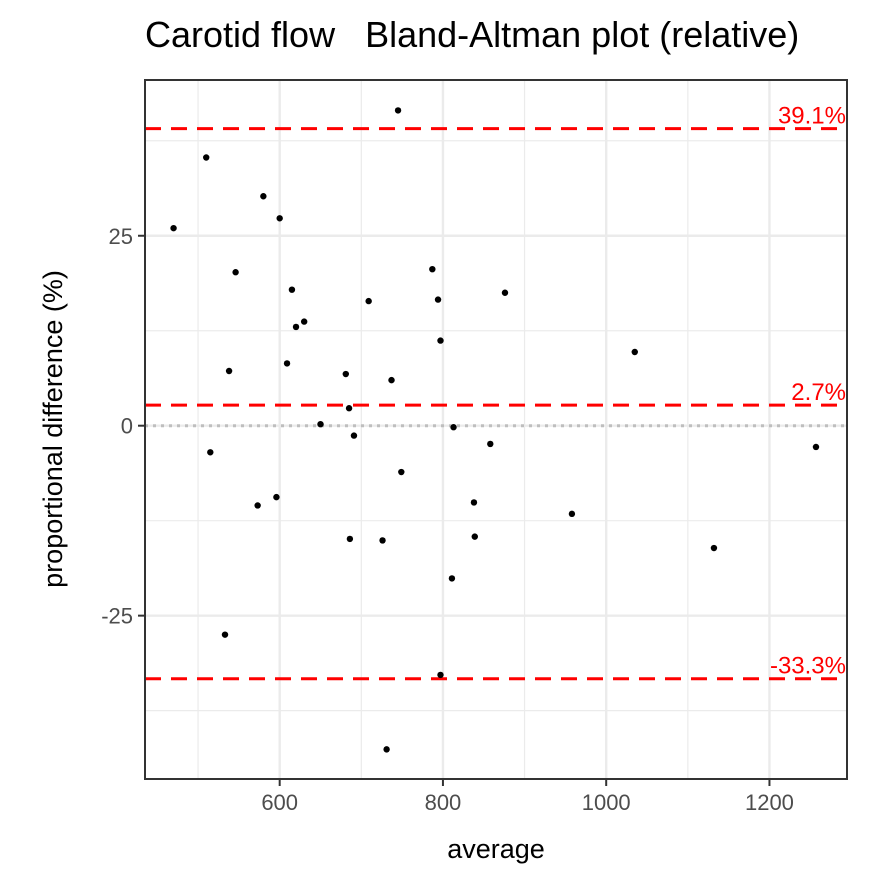 The image size is (885, 885). What do you see at coordinates (818, 392) in the screenshot?
I see `reference-line-label: 2.7%` at bounding box center [818, 392].